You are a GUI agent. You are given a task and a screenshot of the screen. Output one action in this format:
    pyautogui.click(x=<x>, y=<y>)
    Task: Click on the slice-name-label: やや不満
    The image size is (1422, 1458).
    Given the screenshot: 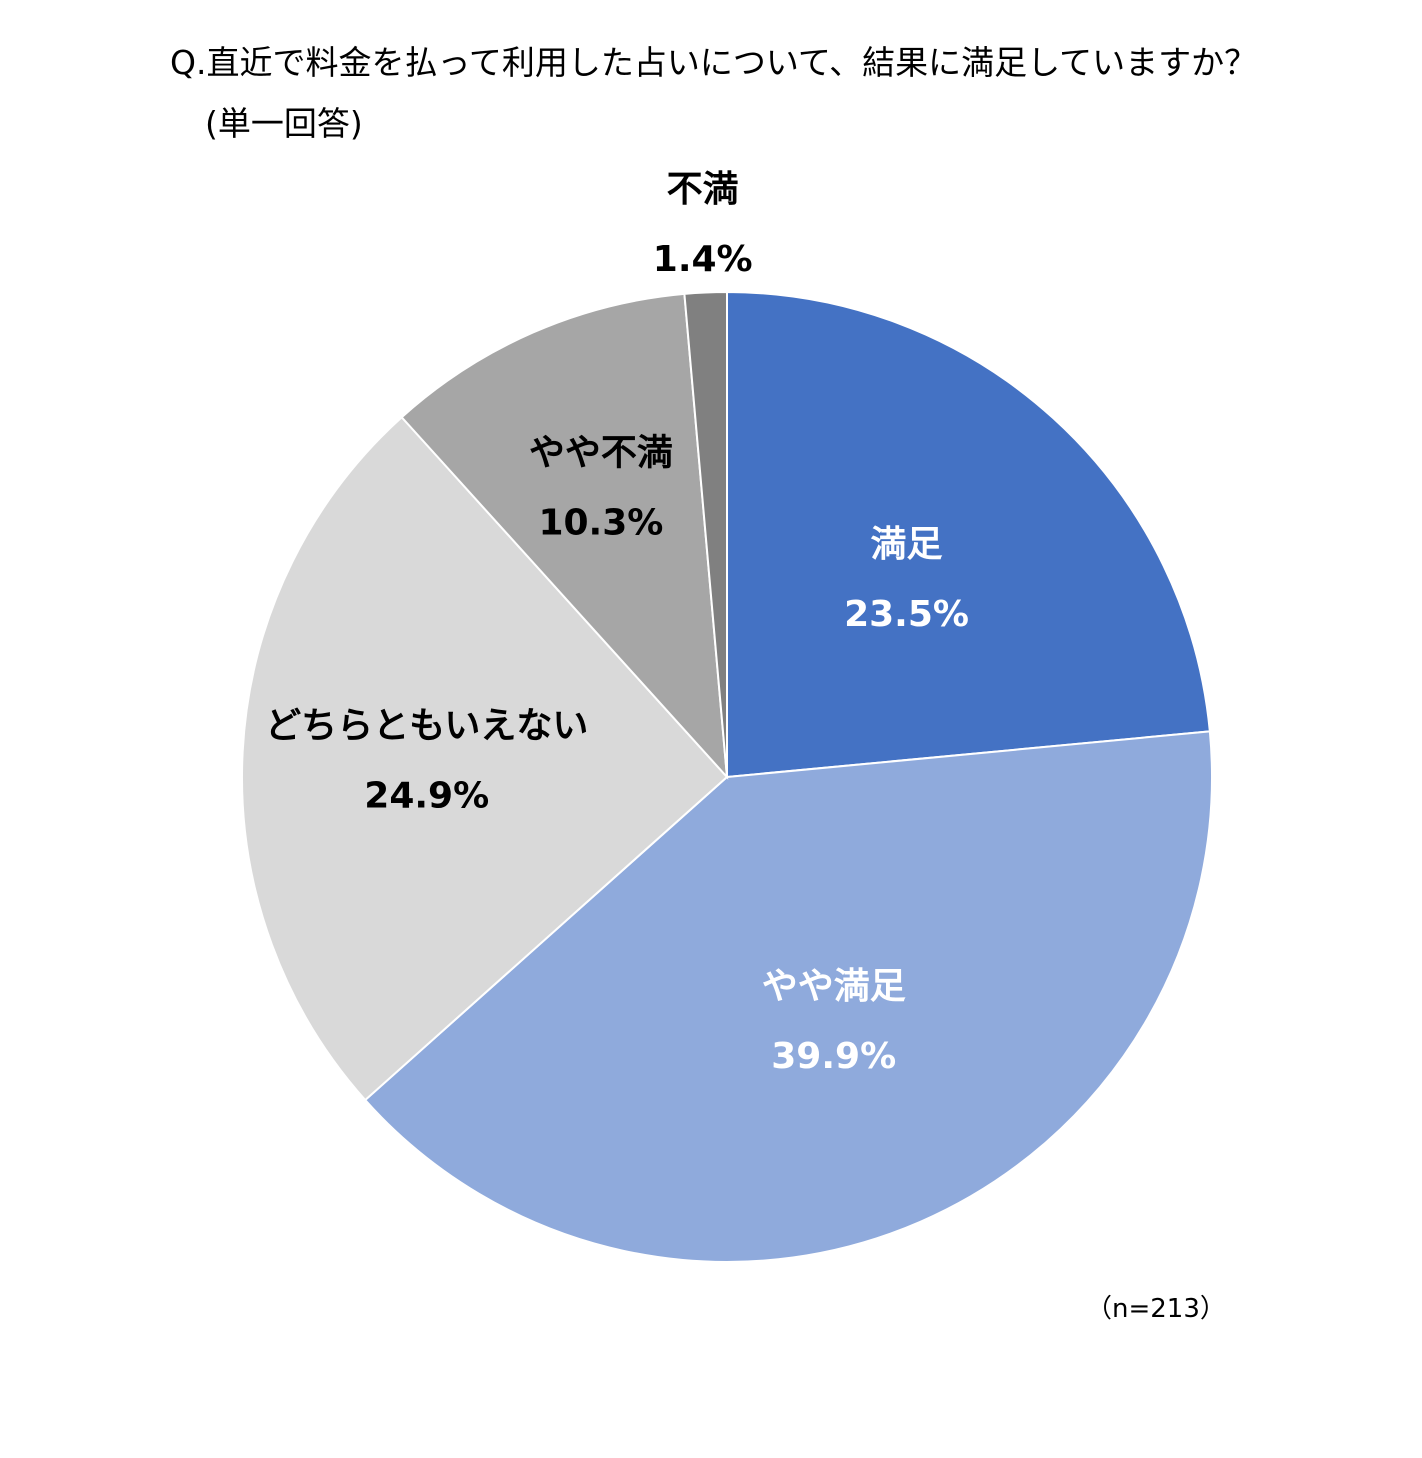 What is the action you would take?
    pyautogui.click(x=601, y=453)
    